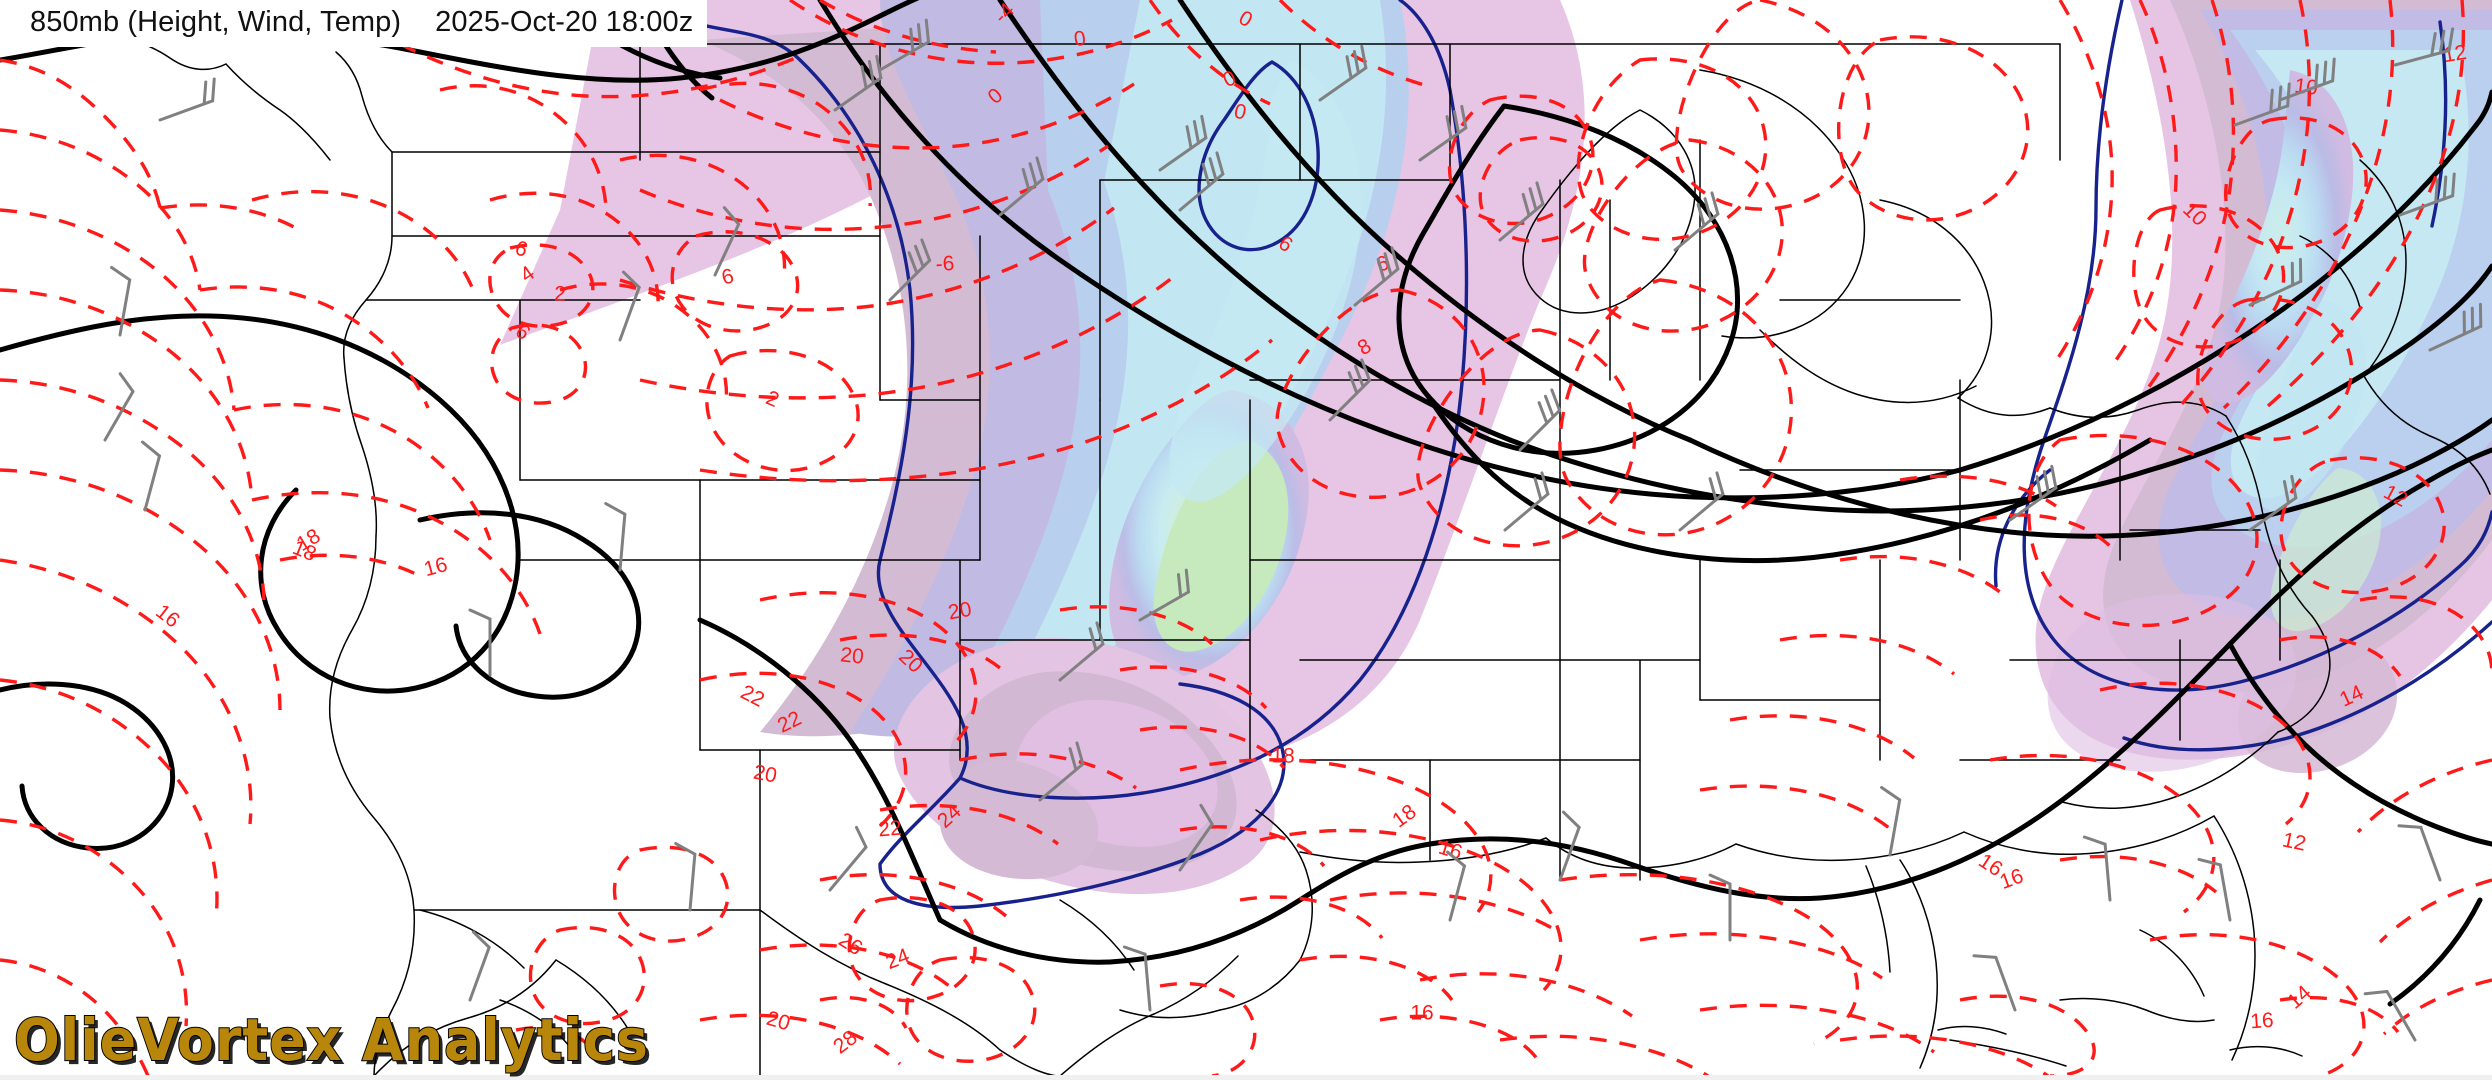  Describe the element at coordinates (889, 829) in the screenshot. I see `isotherm-label: 22` at that location.